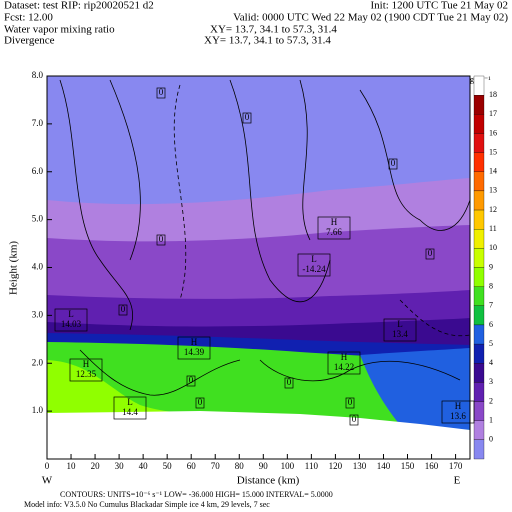 The height and width of the screenshot is (512, 512). I want to click on x-tick-label: 0, so click(47, 466).